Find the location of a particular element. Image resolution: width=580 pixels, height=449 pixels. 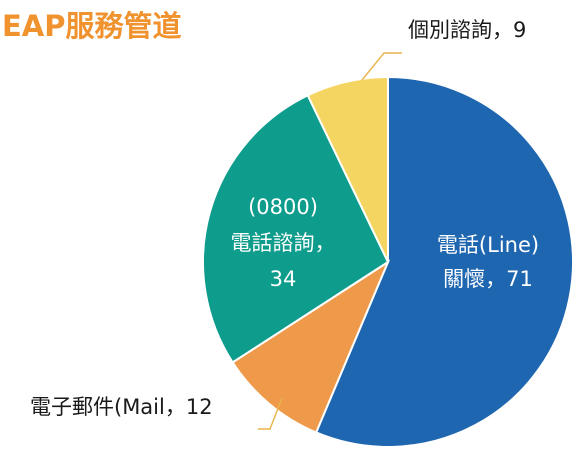

slice-label-line: 電子郵件(Mail，12 is located at coordinates (121, 407).